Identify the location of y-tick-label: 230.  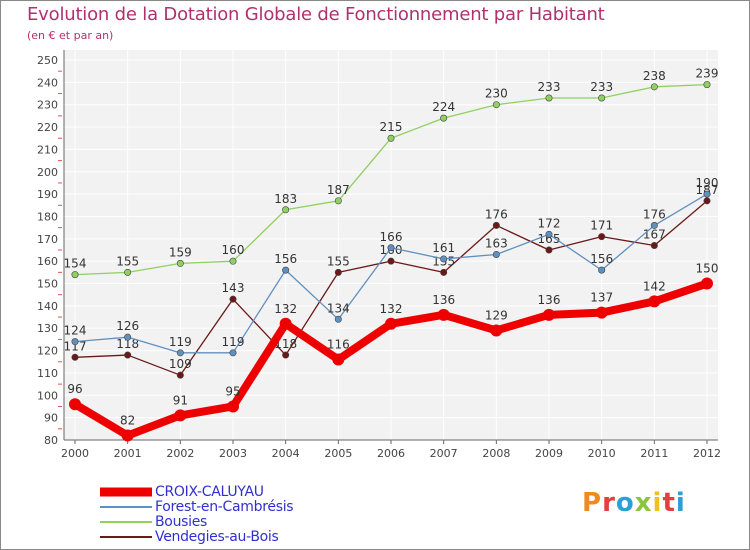
(47, 105).